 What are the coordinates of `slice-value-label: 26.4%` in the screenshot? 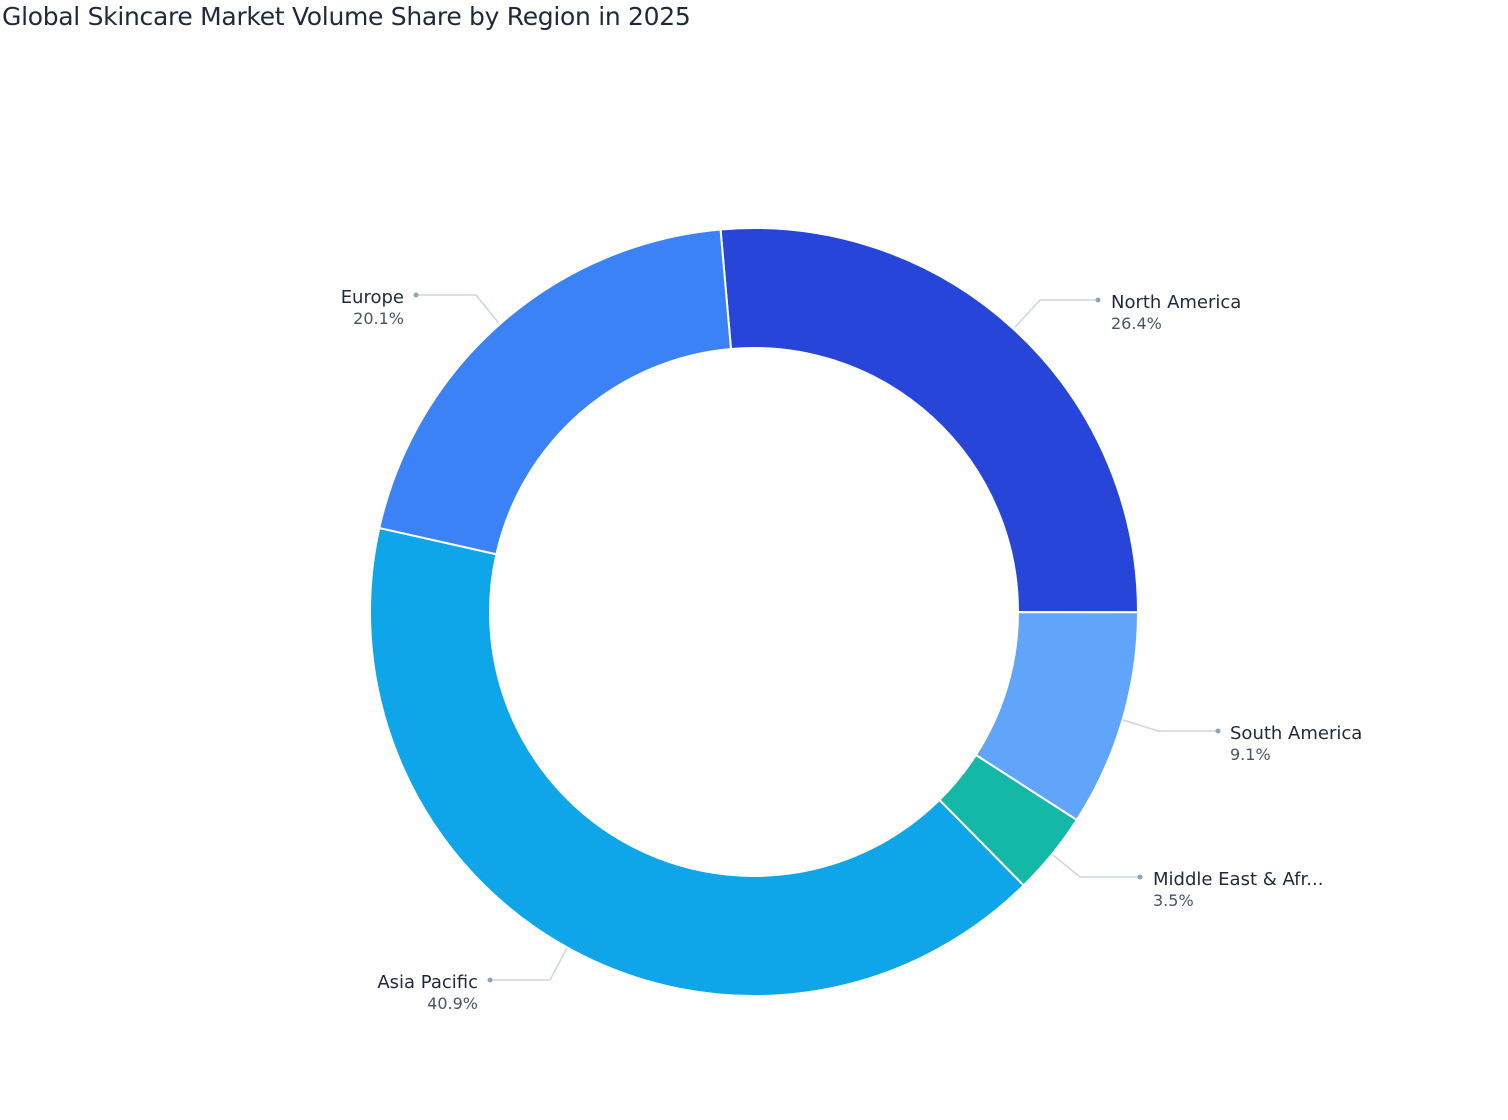 It's located at (1136, 323).